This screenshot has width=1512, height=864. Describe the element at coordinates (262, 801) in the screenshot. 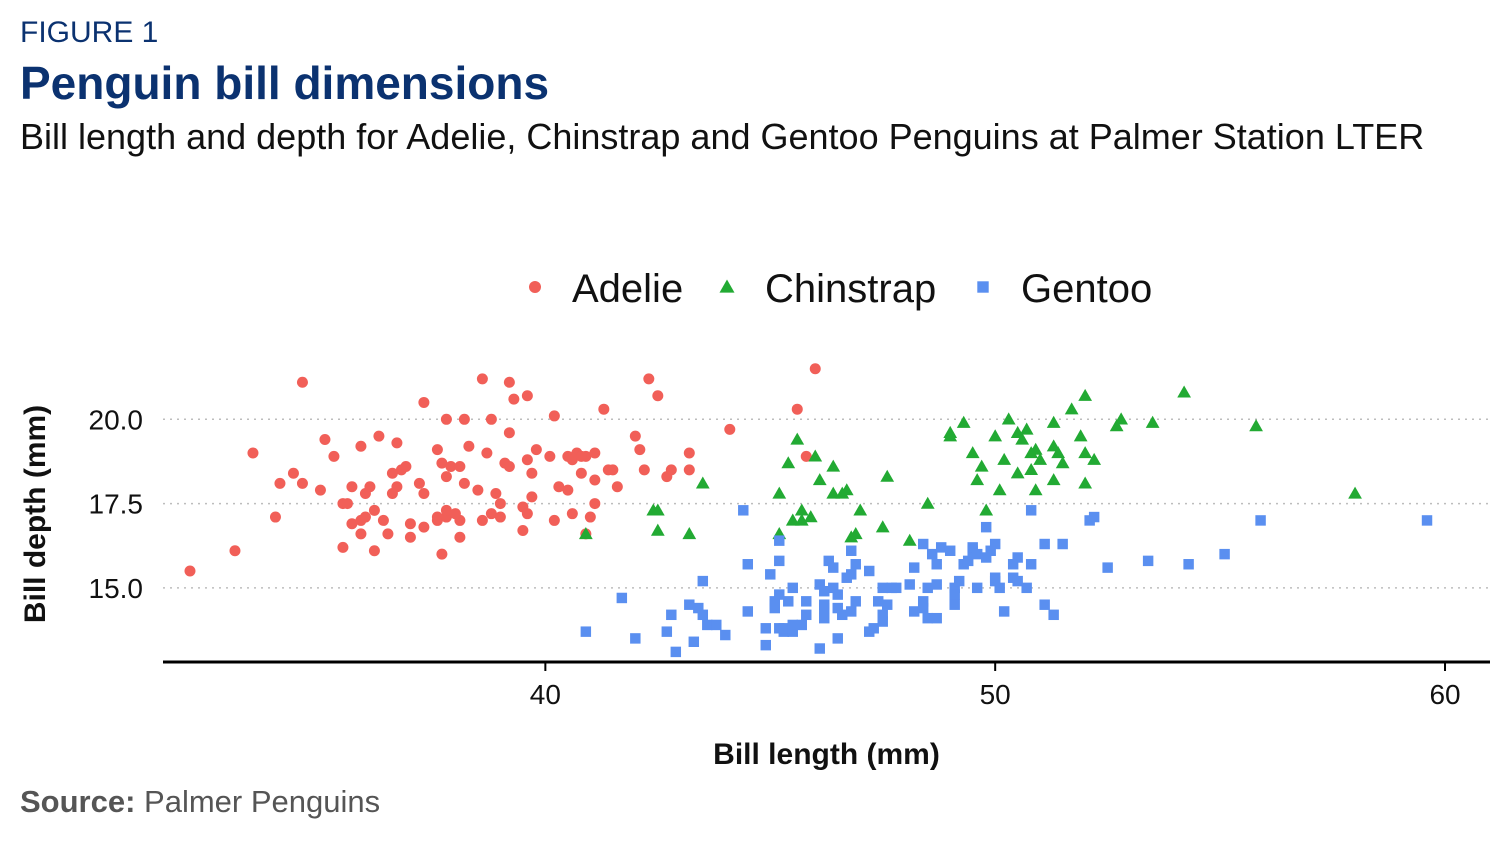

I see `source-text: Palmer Penguins` at that location.